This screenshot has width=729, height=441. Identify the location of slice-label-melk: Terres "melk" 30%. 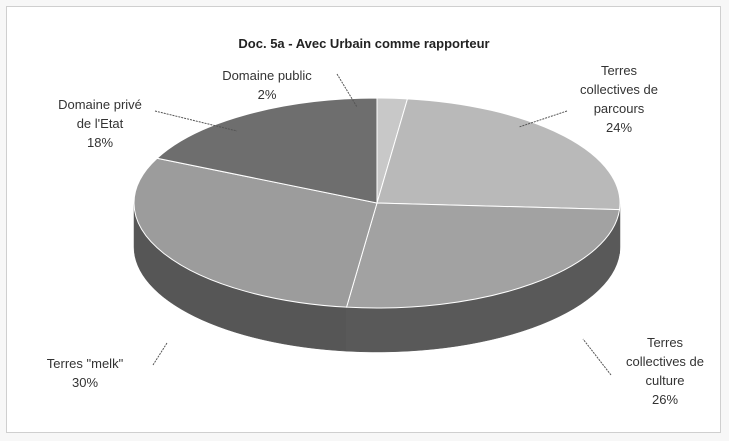
(85, 373).